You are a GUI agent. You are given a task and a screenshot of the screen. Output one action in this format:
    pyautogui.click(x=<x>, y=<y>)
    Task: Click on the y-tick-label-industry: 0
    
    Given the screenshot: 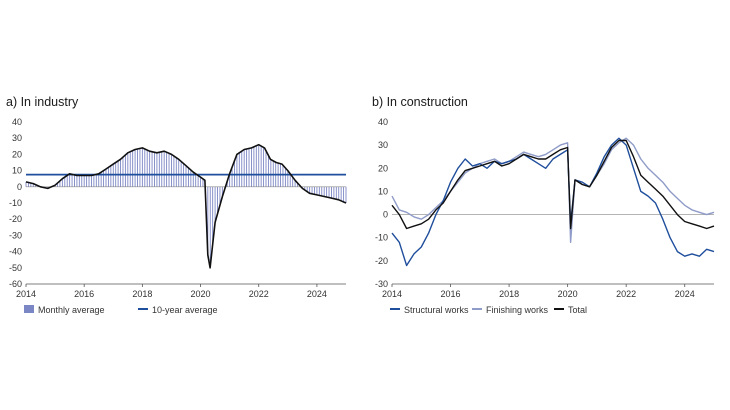 What is the action you would take?
    pyautogui.click(x=19, y=187)
    